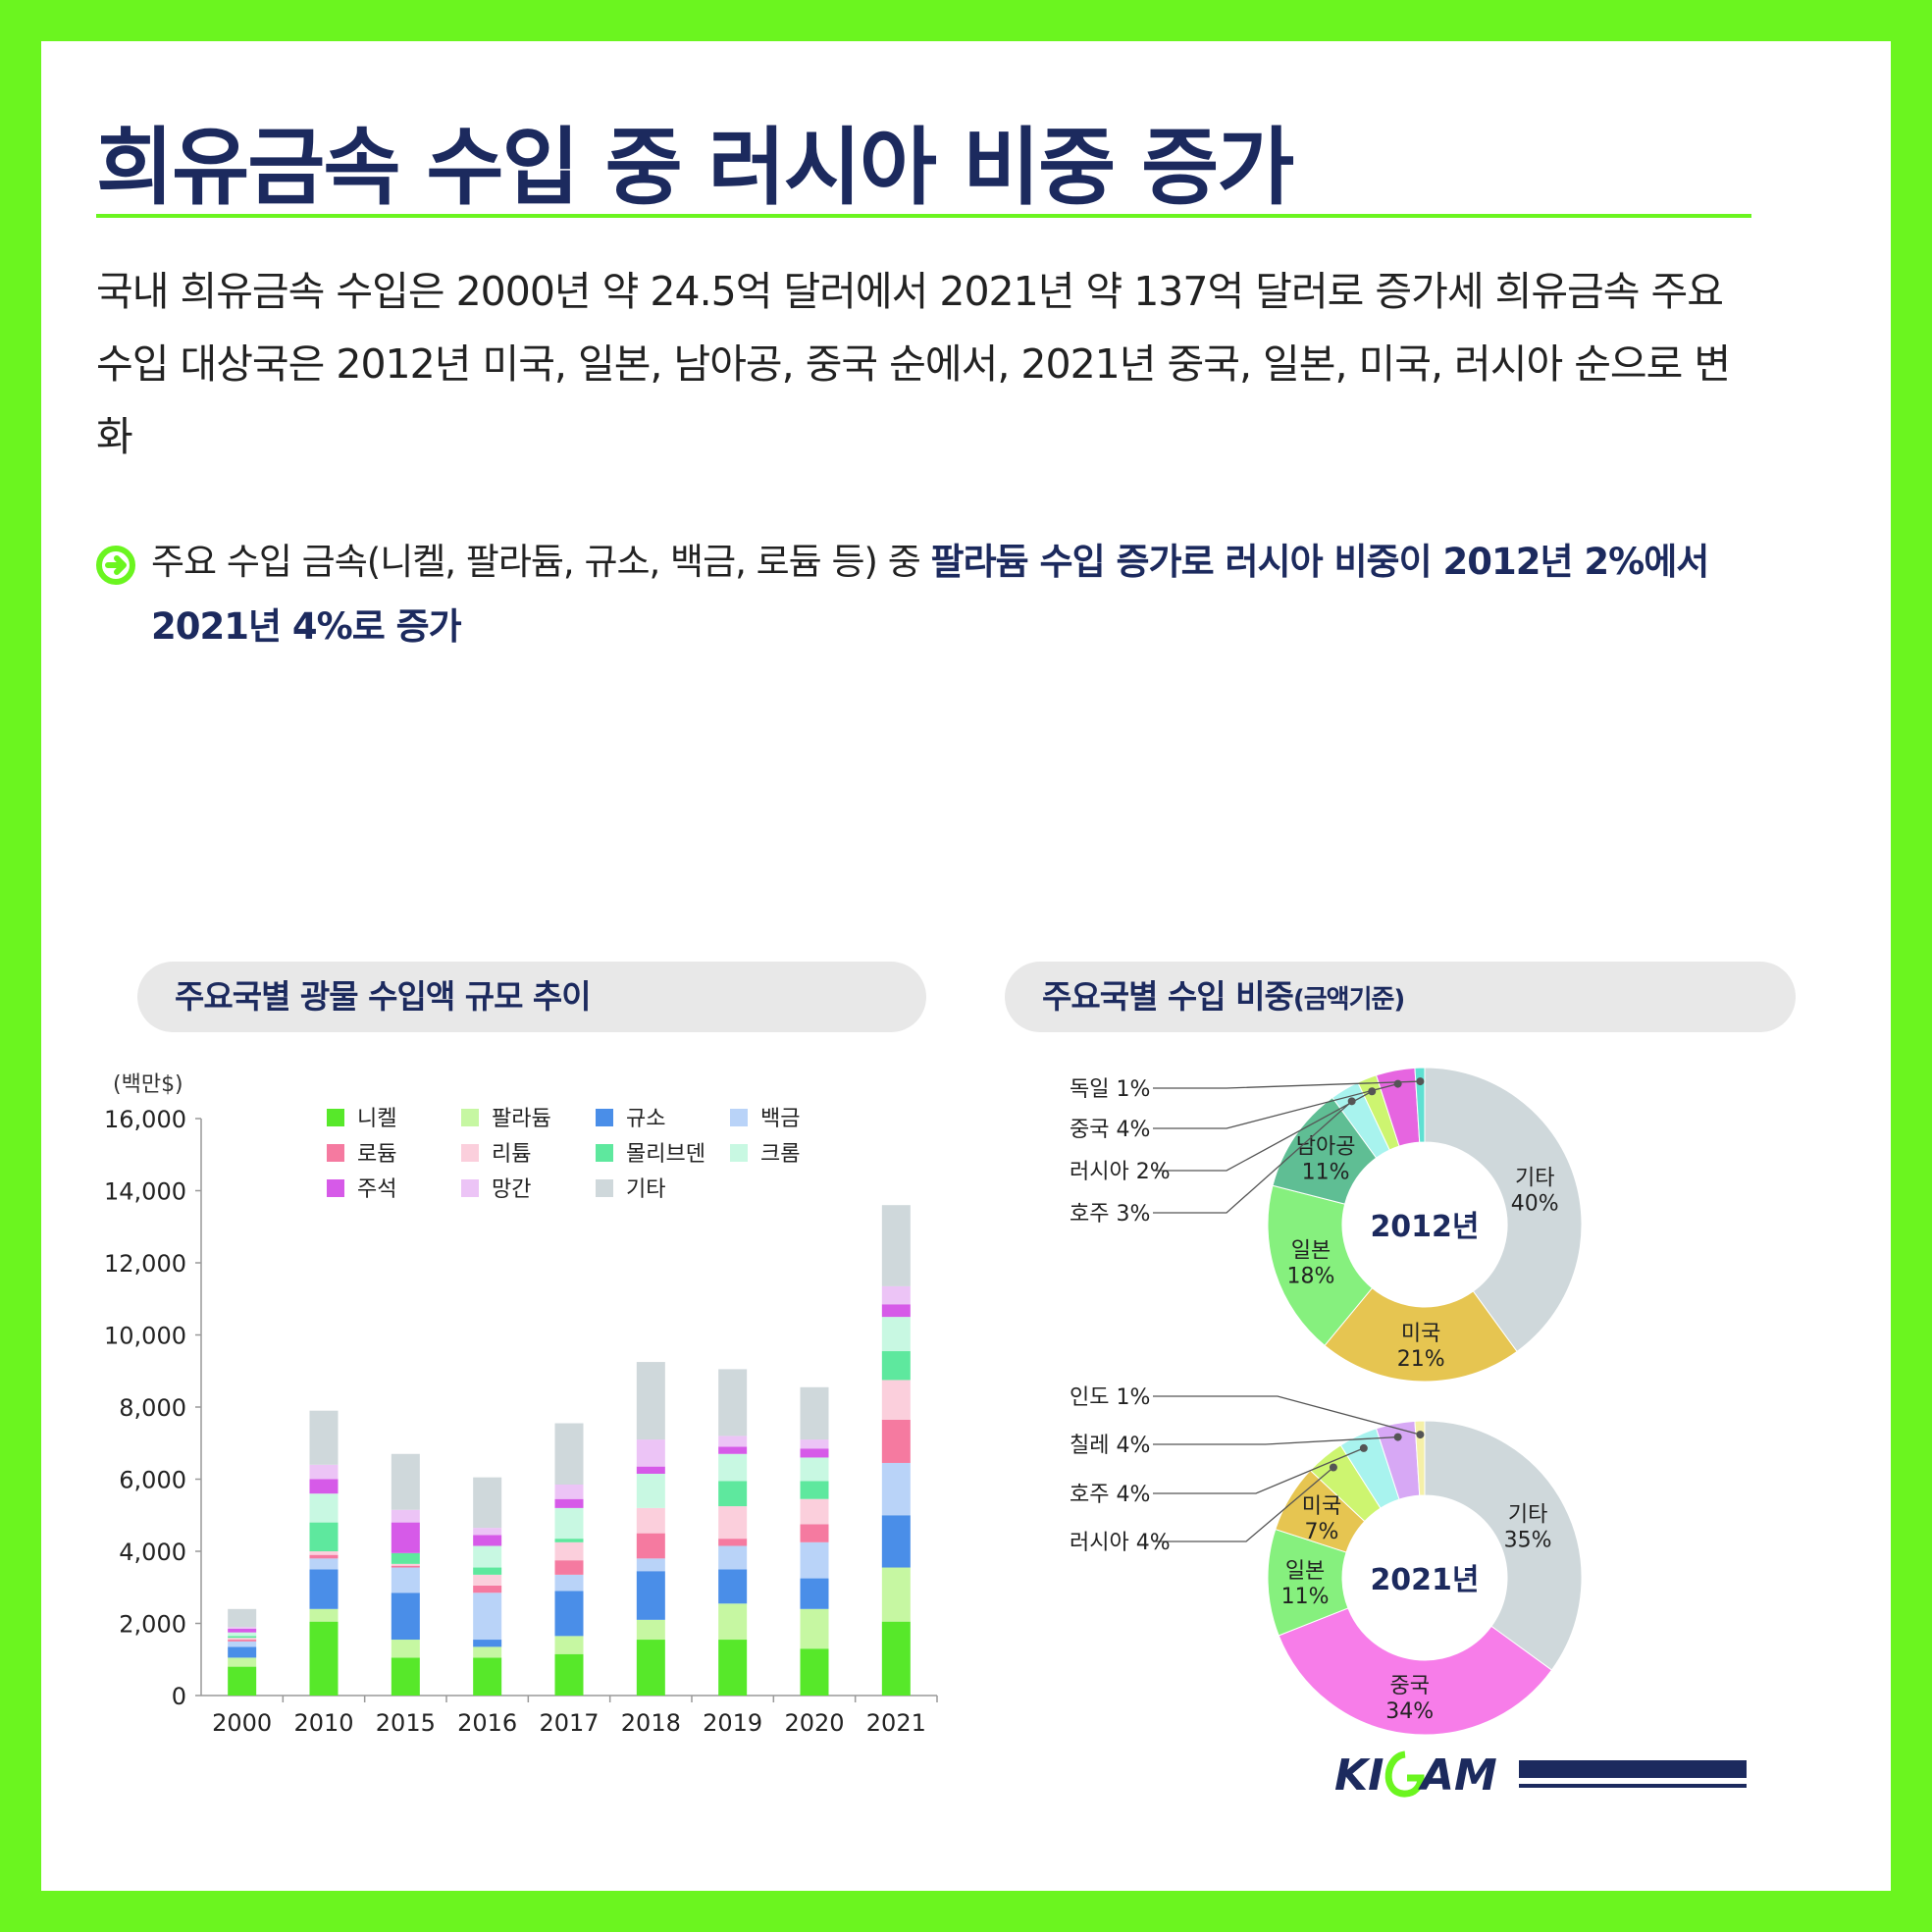 The width and height of the screenshot is (1932, 1932). What do you see at coordinates (376, 1119) in the screenshot?
I see `legend-label: 니켈` at bounding box center [376, 1119].